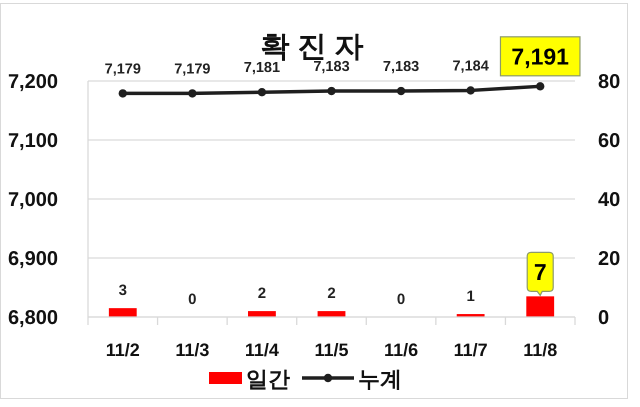 The image size is (640, 407). What do you see at coordinates (33, 318) in the screenshot?
I see `y-tick-label: 6,800` at bounding box center [33, 318].